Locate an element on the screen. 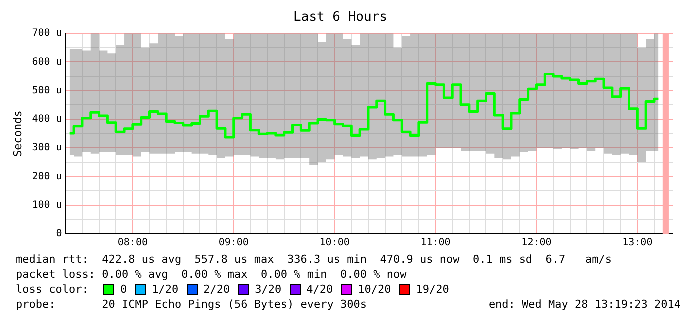 The image size is (697, 321). legend-label: 2/20 is located at coordinates (217, 289).